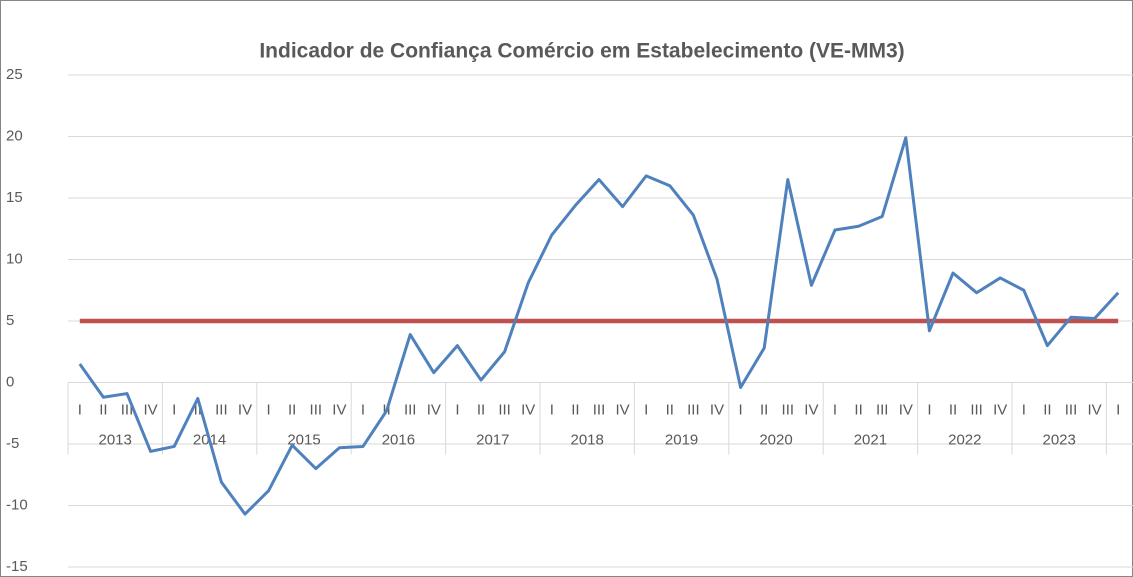 The image size is (1133, 577). I want to click on year-label: 2017, so click(492, 439).